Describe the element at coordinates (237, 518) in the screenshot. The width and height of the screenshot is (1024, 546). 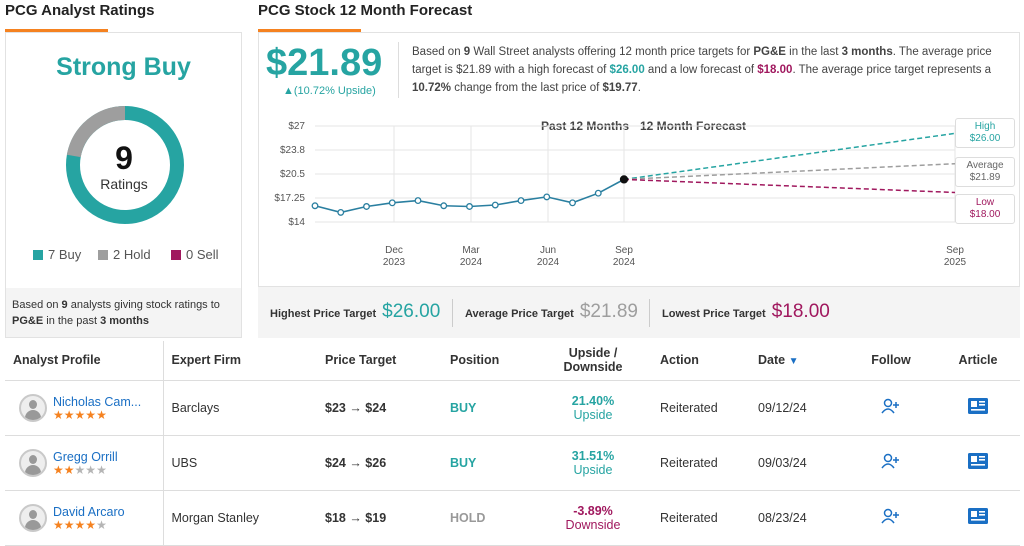
I see `firm-cell: Morgan Stanley` at that location.